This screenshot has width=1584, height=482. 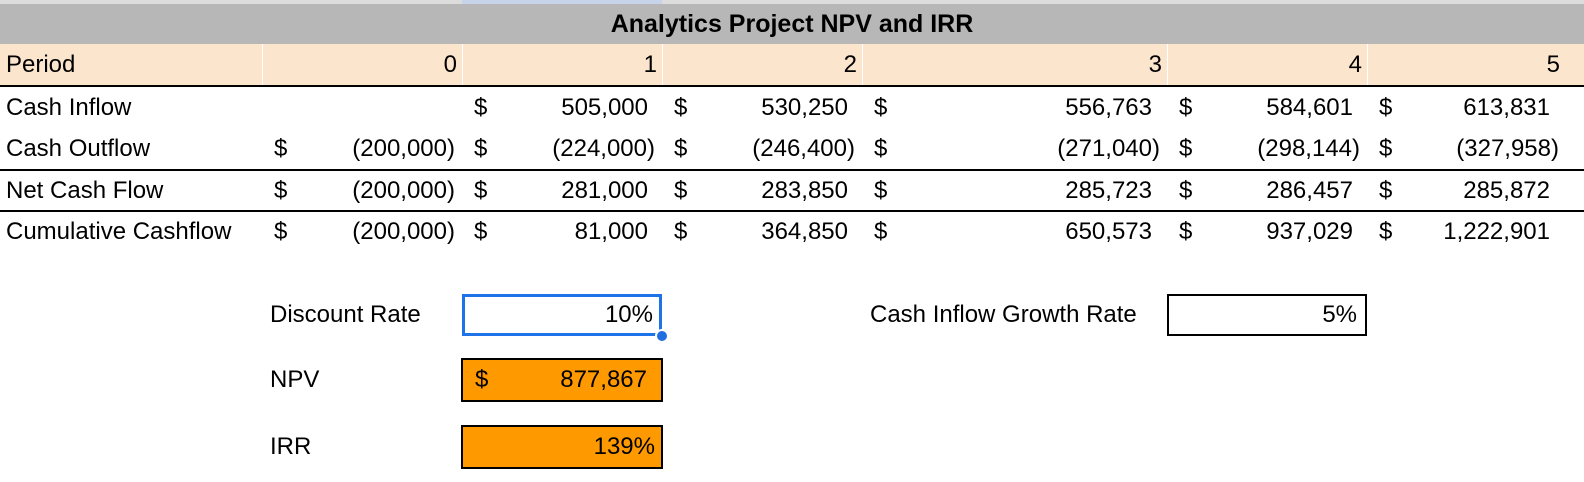 What do you see at coordinates (1108, 107) in the screenshot?
I see `cash-inflow-cell-3: 556,763` at bounding box center [1108, 107].